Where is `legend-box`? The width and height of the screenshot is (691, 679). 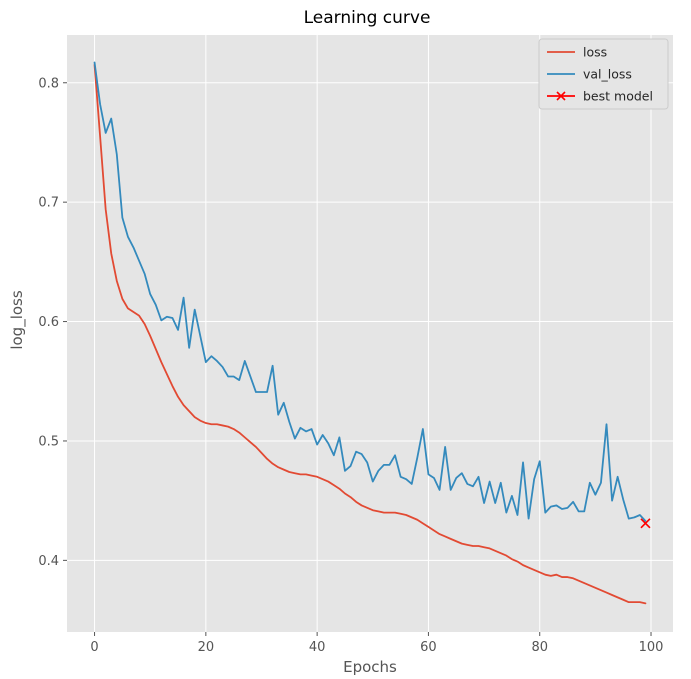
legend-box is located at coordinates (603, 74).